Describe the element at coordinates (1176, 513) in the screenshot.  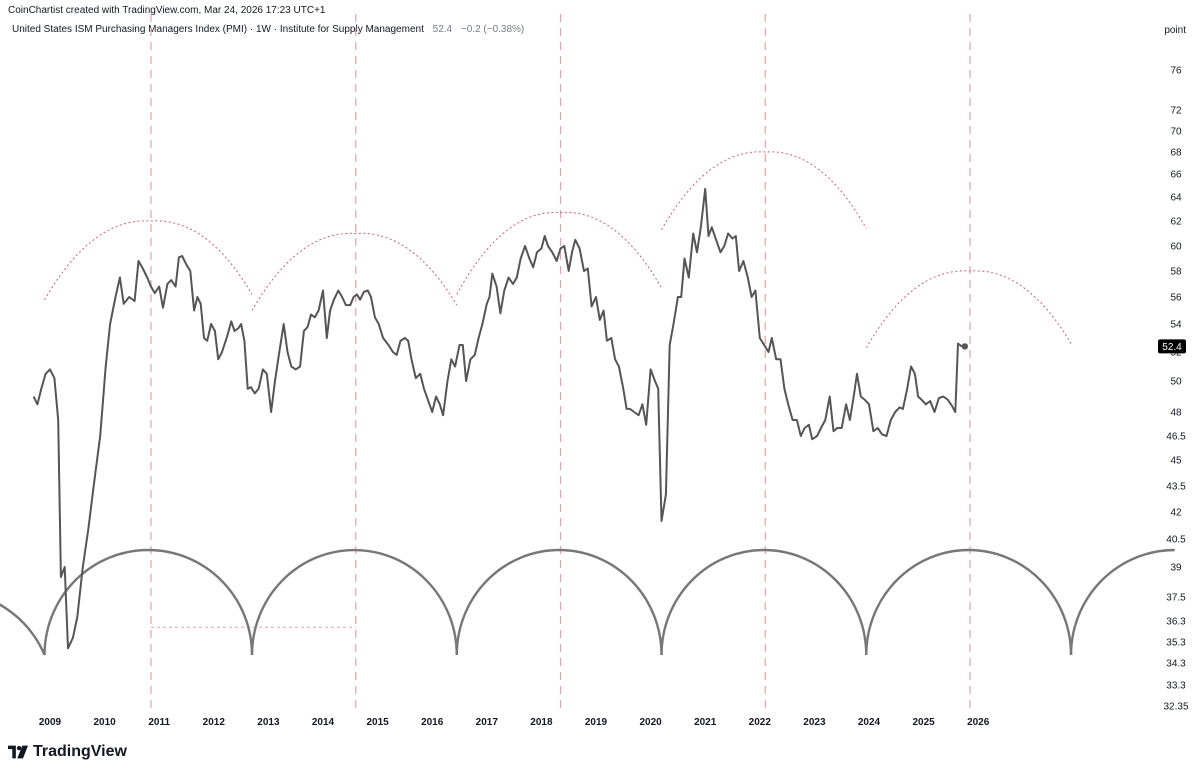
I see `y-tick-label: 42` at that location.